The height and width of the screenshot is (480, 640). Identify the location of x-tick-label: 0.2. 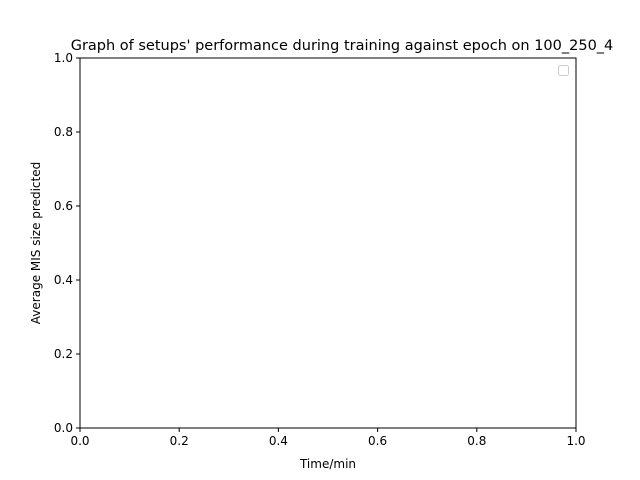
(179, 441).